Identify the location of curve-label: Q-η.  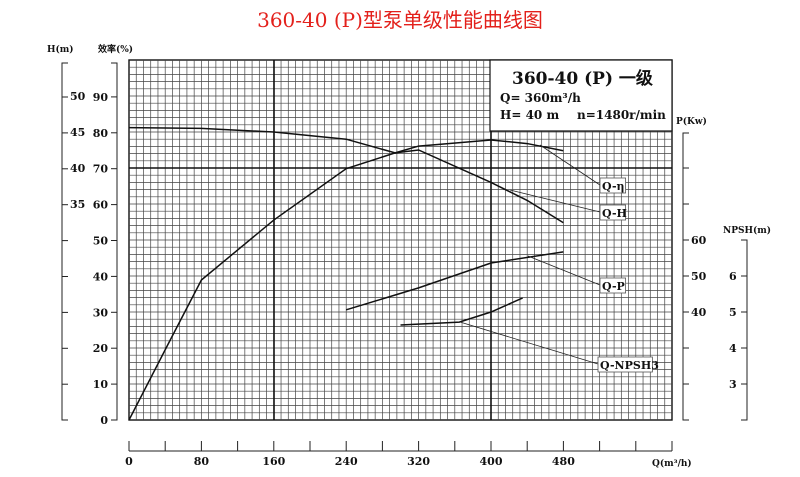
(613, 186).